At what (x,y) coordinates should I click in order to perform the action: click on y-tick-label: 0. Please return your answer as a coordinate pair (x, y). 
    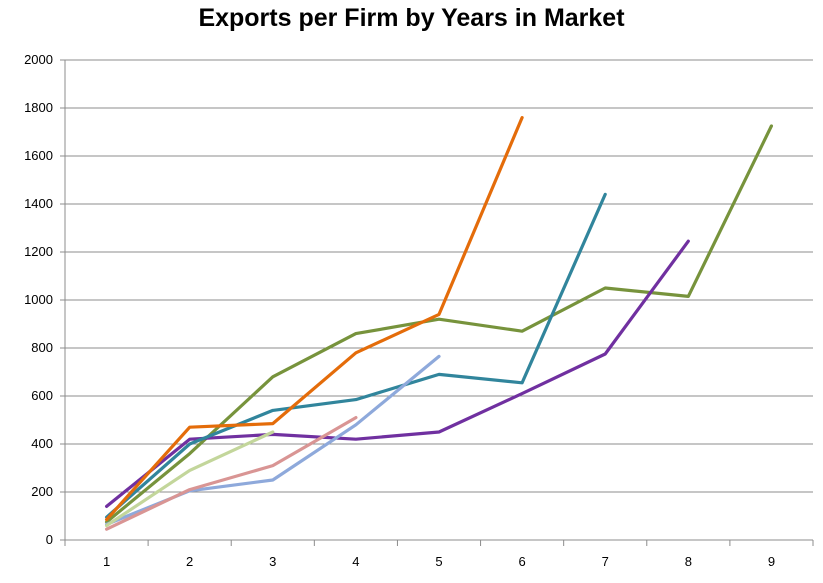
    Looking at the image, I should click on (49, 539).